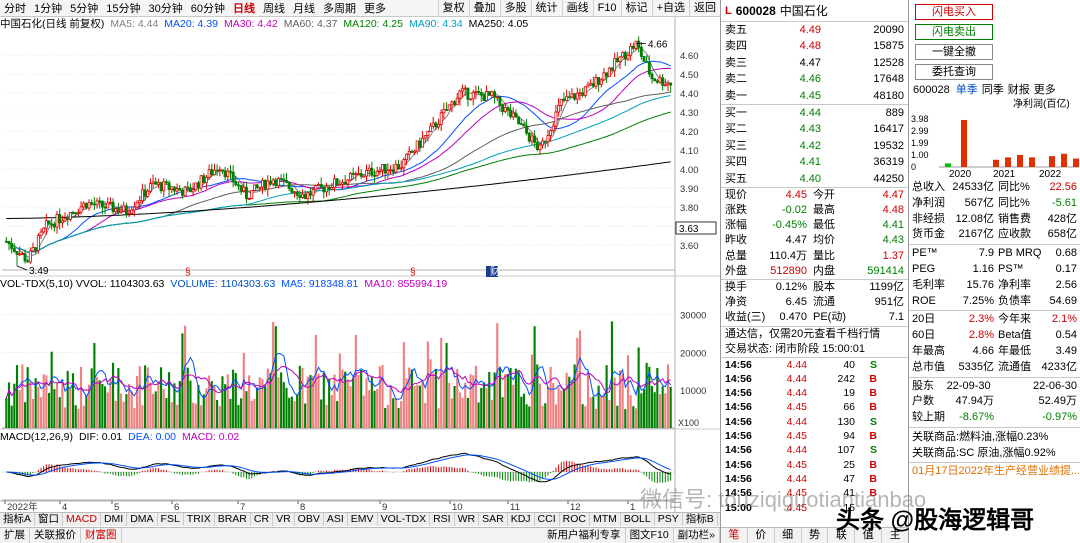  I want to click on status-right-2: 副功栏», so click(697, 535).